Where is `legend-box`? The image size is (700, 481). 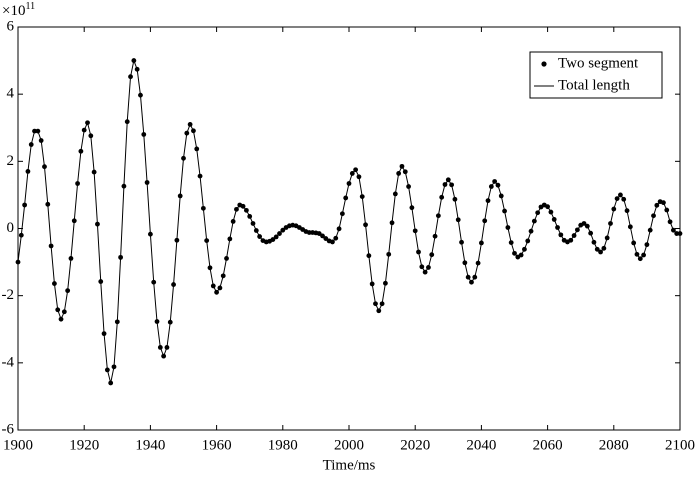
legend-box is located at coordinates (596, 75).